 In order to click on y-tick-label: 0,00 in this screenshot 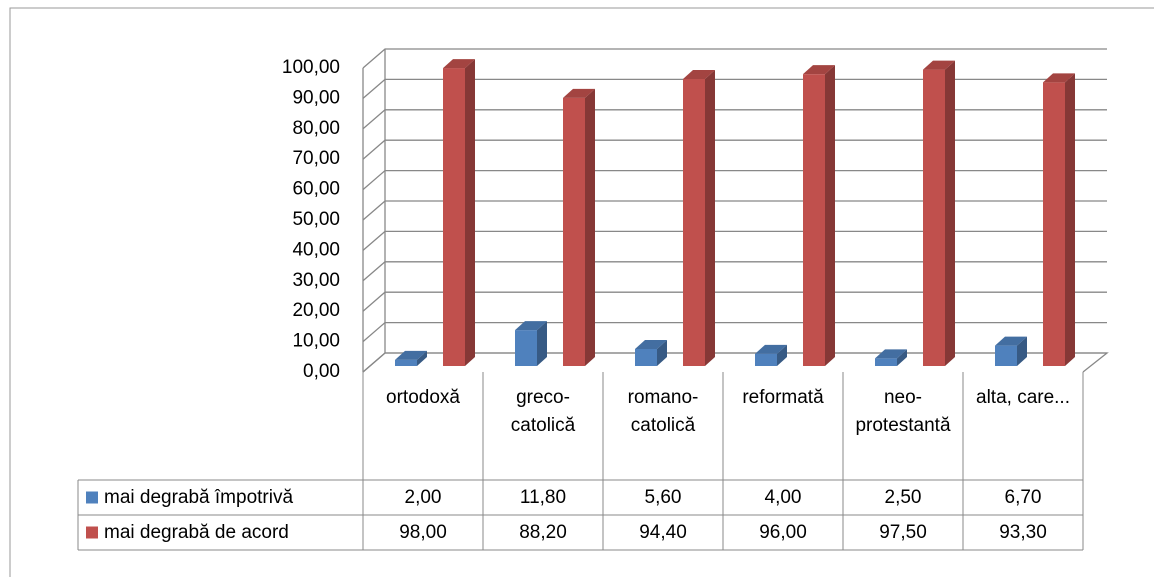, I will do `click(321, 371)`.